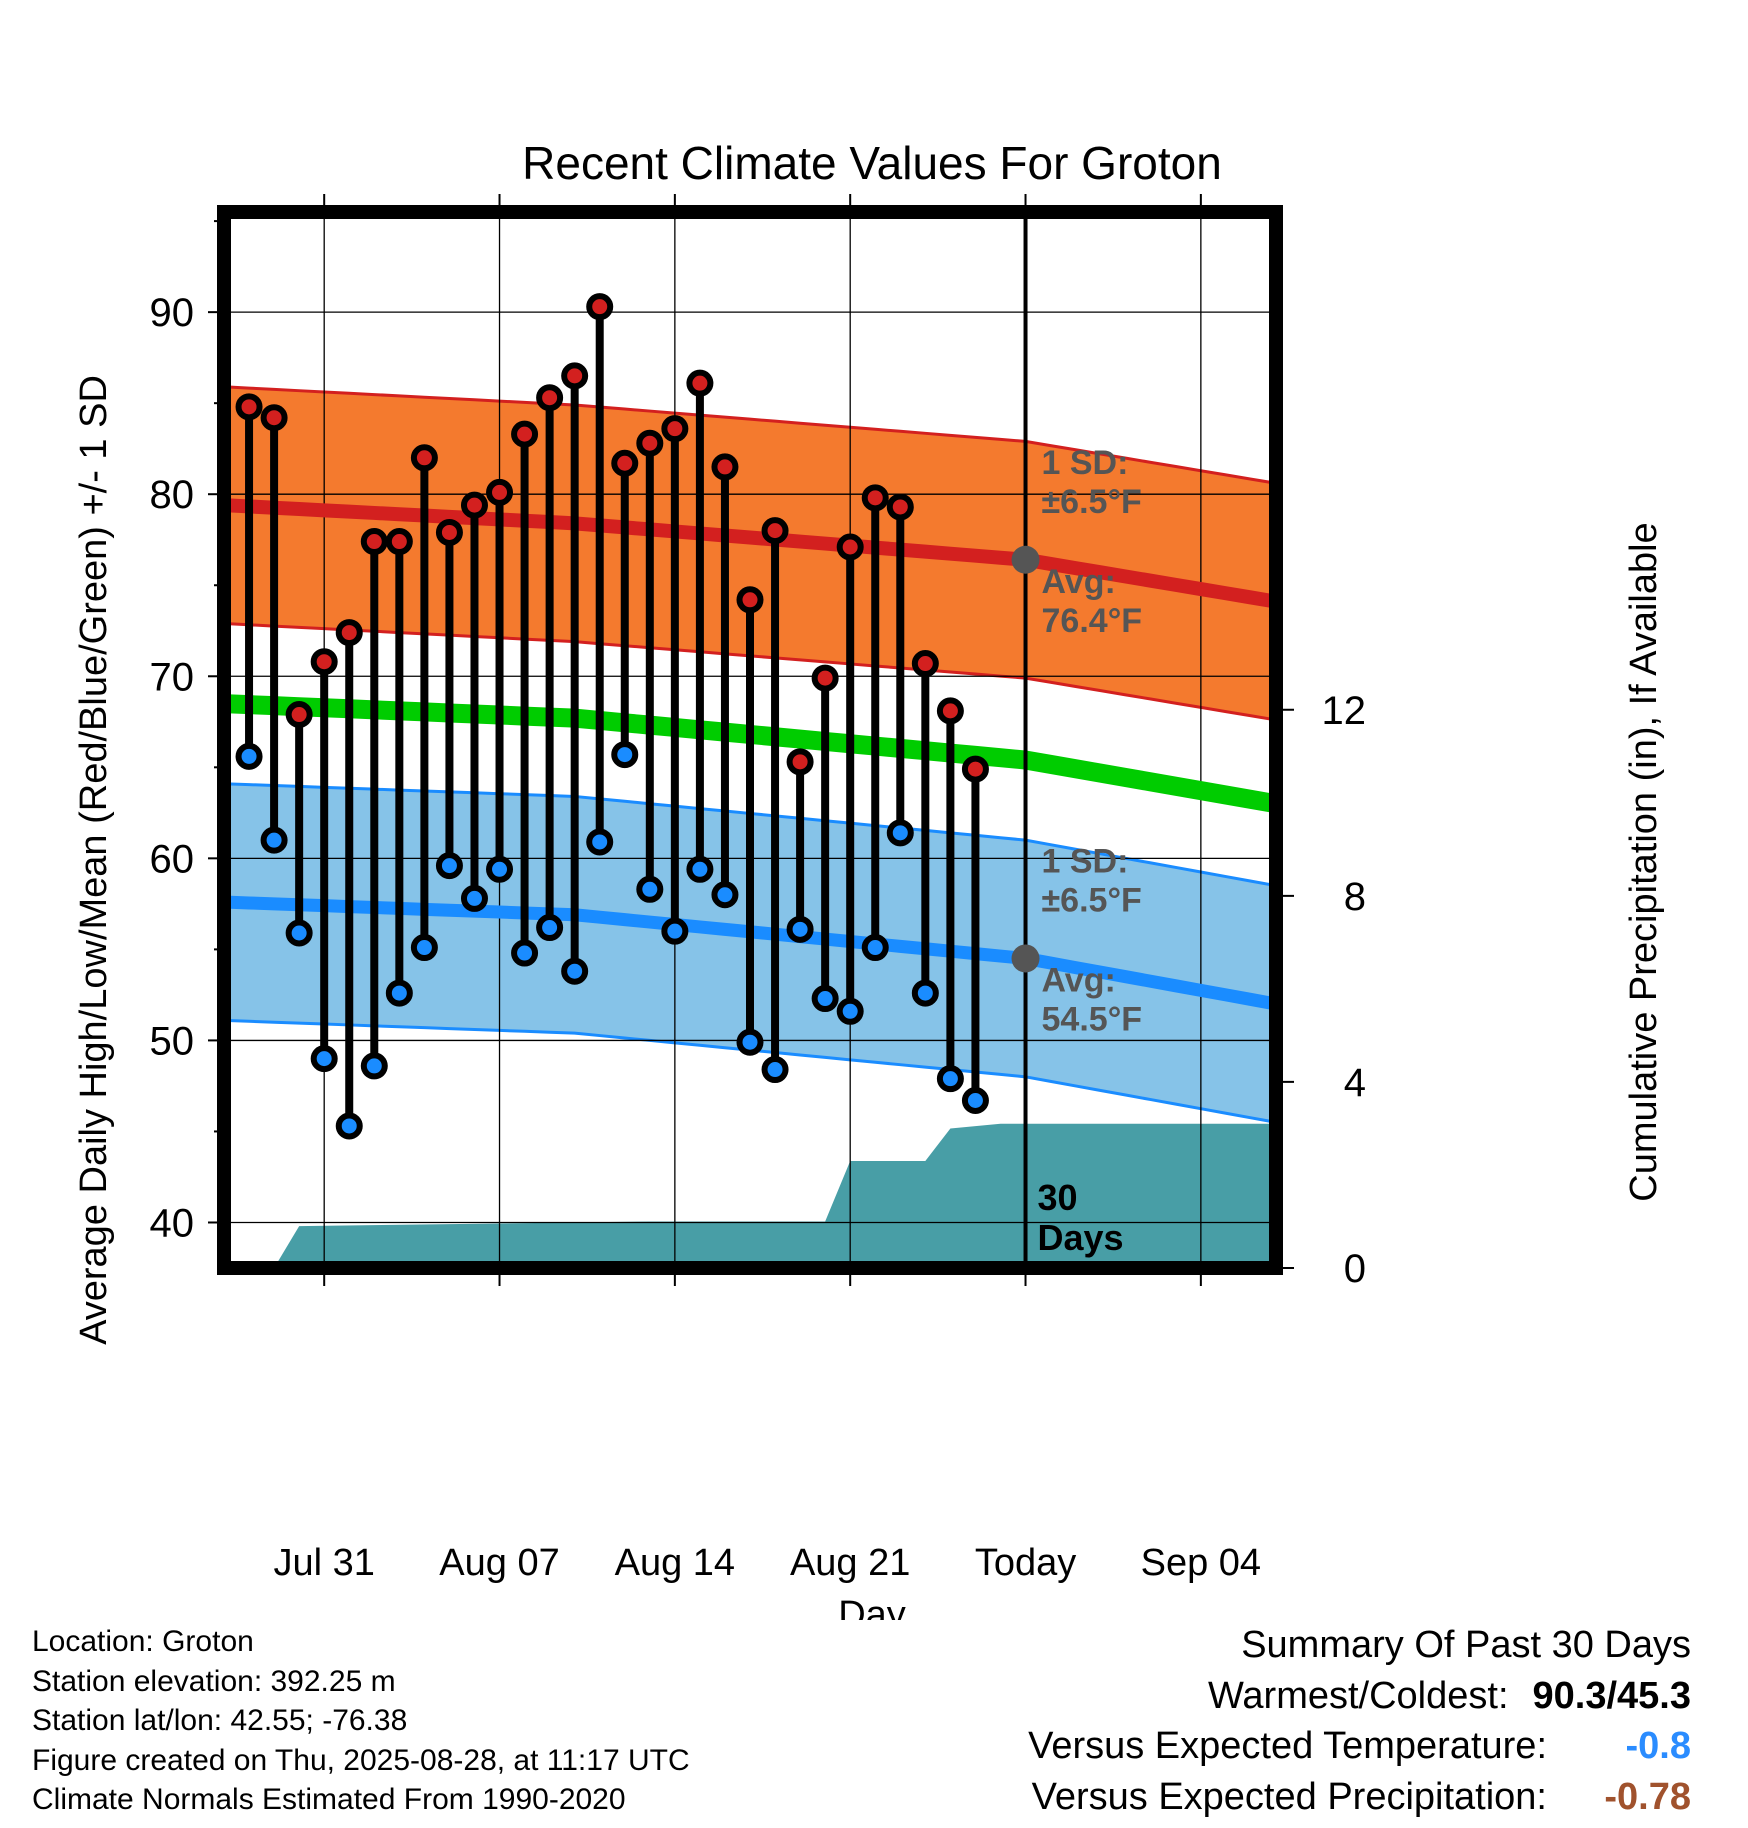 The height and width of the screenshot is (1828, 1748). What do you see at coordinates (1081, 1237) in the screenshot?
I see `period-unit-label: Days` at bounding box center [1081, 1237].